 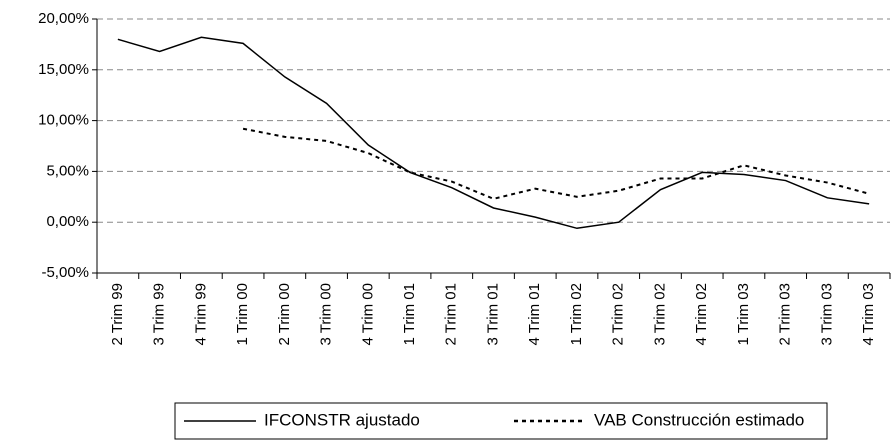 What do you see at coordinates (63, 18) in the screenshot?
I see `y-tick-label: 20,00%` at bounding box center [63, 18].